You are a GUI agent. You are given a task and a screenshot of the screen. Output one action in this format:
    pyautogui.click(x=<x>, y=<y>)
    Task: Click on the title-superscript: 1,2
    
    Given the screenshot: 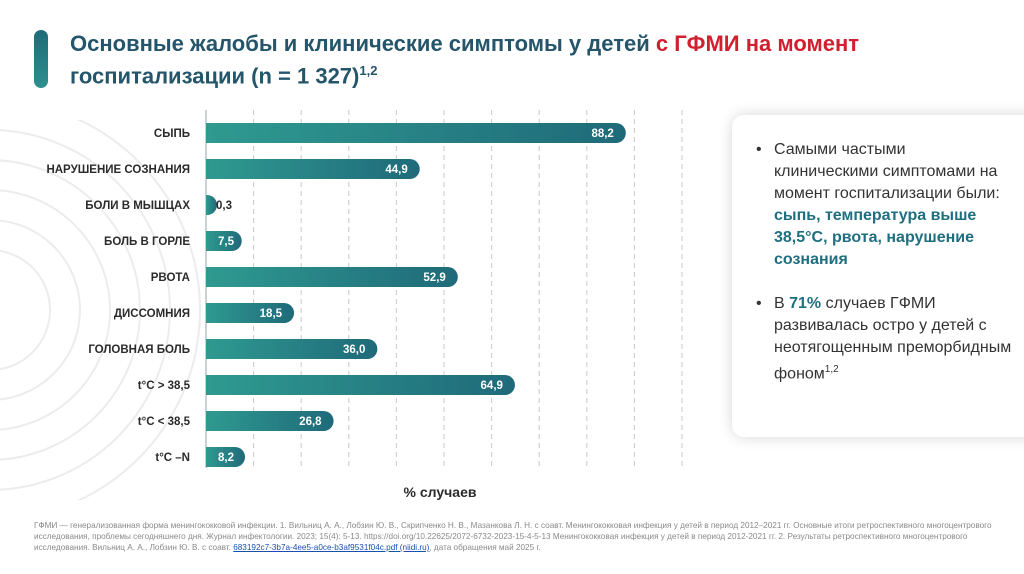 What is the action you would take?
    pyautogui.click(x=368, y=70)
    